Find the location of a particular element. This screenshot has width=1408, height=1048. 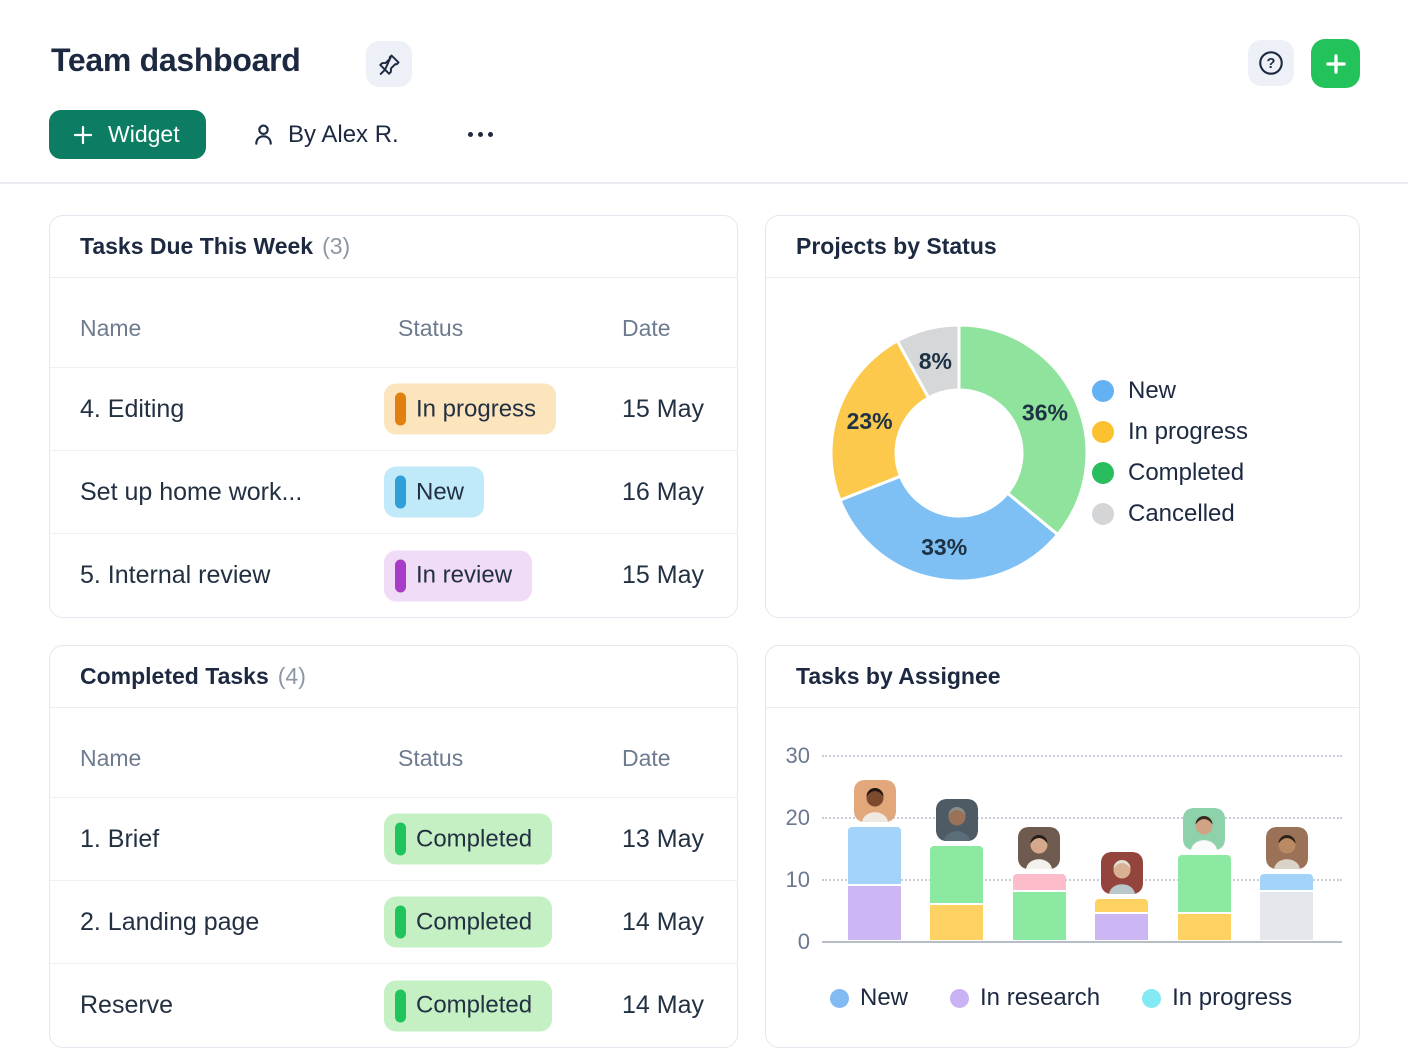

donut-slice-percent: 8% is located at coordinates (935, 361).